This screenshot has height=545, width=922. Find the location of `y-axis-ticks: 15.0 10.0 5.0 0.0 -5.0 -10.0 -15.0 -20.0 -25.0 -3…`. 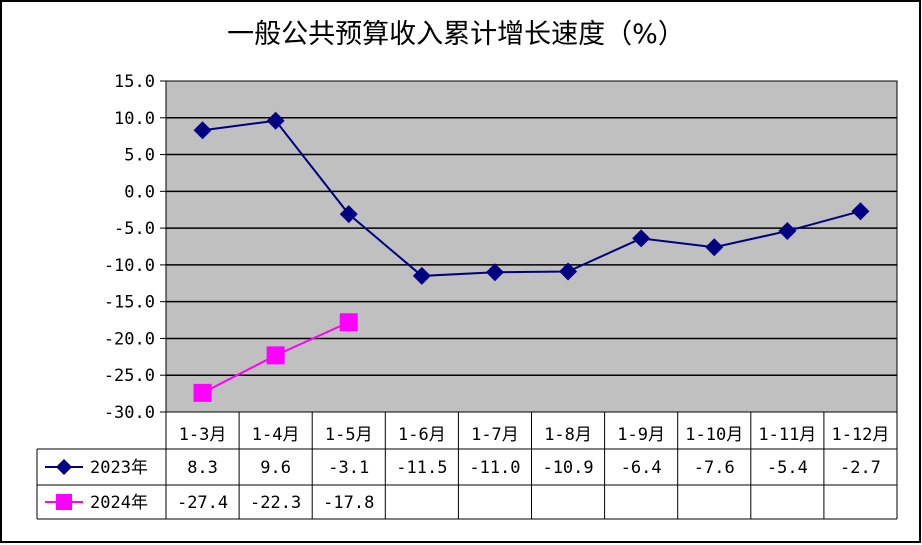

y-axis-ticks: 15.0 10.0 5.0 0.0 -5.0 -10.0 -15.0 -20.0 -25.0 -3… is located at coordinates (135, 247).